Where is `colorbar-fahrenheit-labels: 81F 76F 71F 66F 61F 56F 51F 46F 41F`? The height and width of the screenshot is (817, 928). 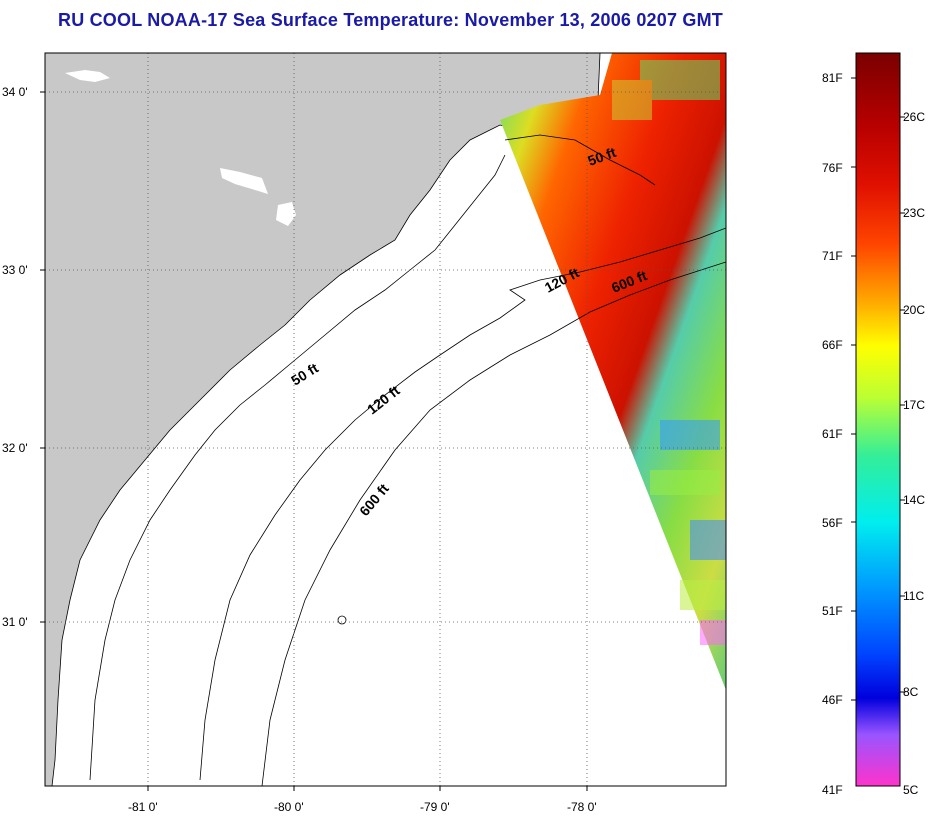 colorbar-fahrenheit-labels: 81F 76F 71F 66F 61F 56F 51F 46F 41F is located at coordinates (832, 434).